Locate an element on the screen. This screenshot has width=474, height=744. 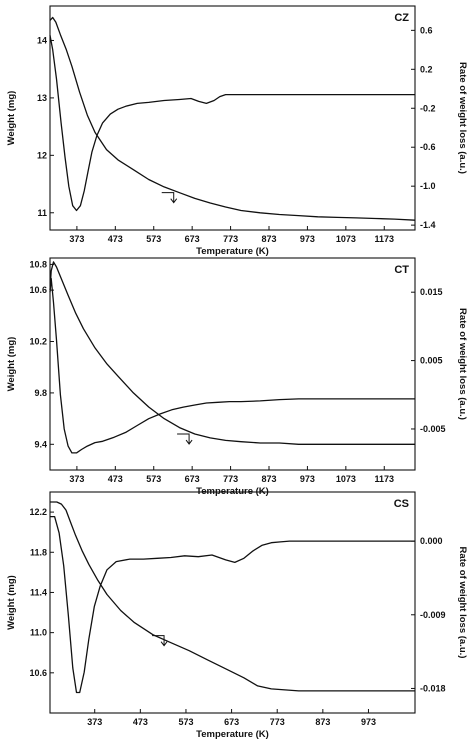
y-right-tick-label: -0.2 is located at coordinates (428, 108).